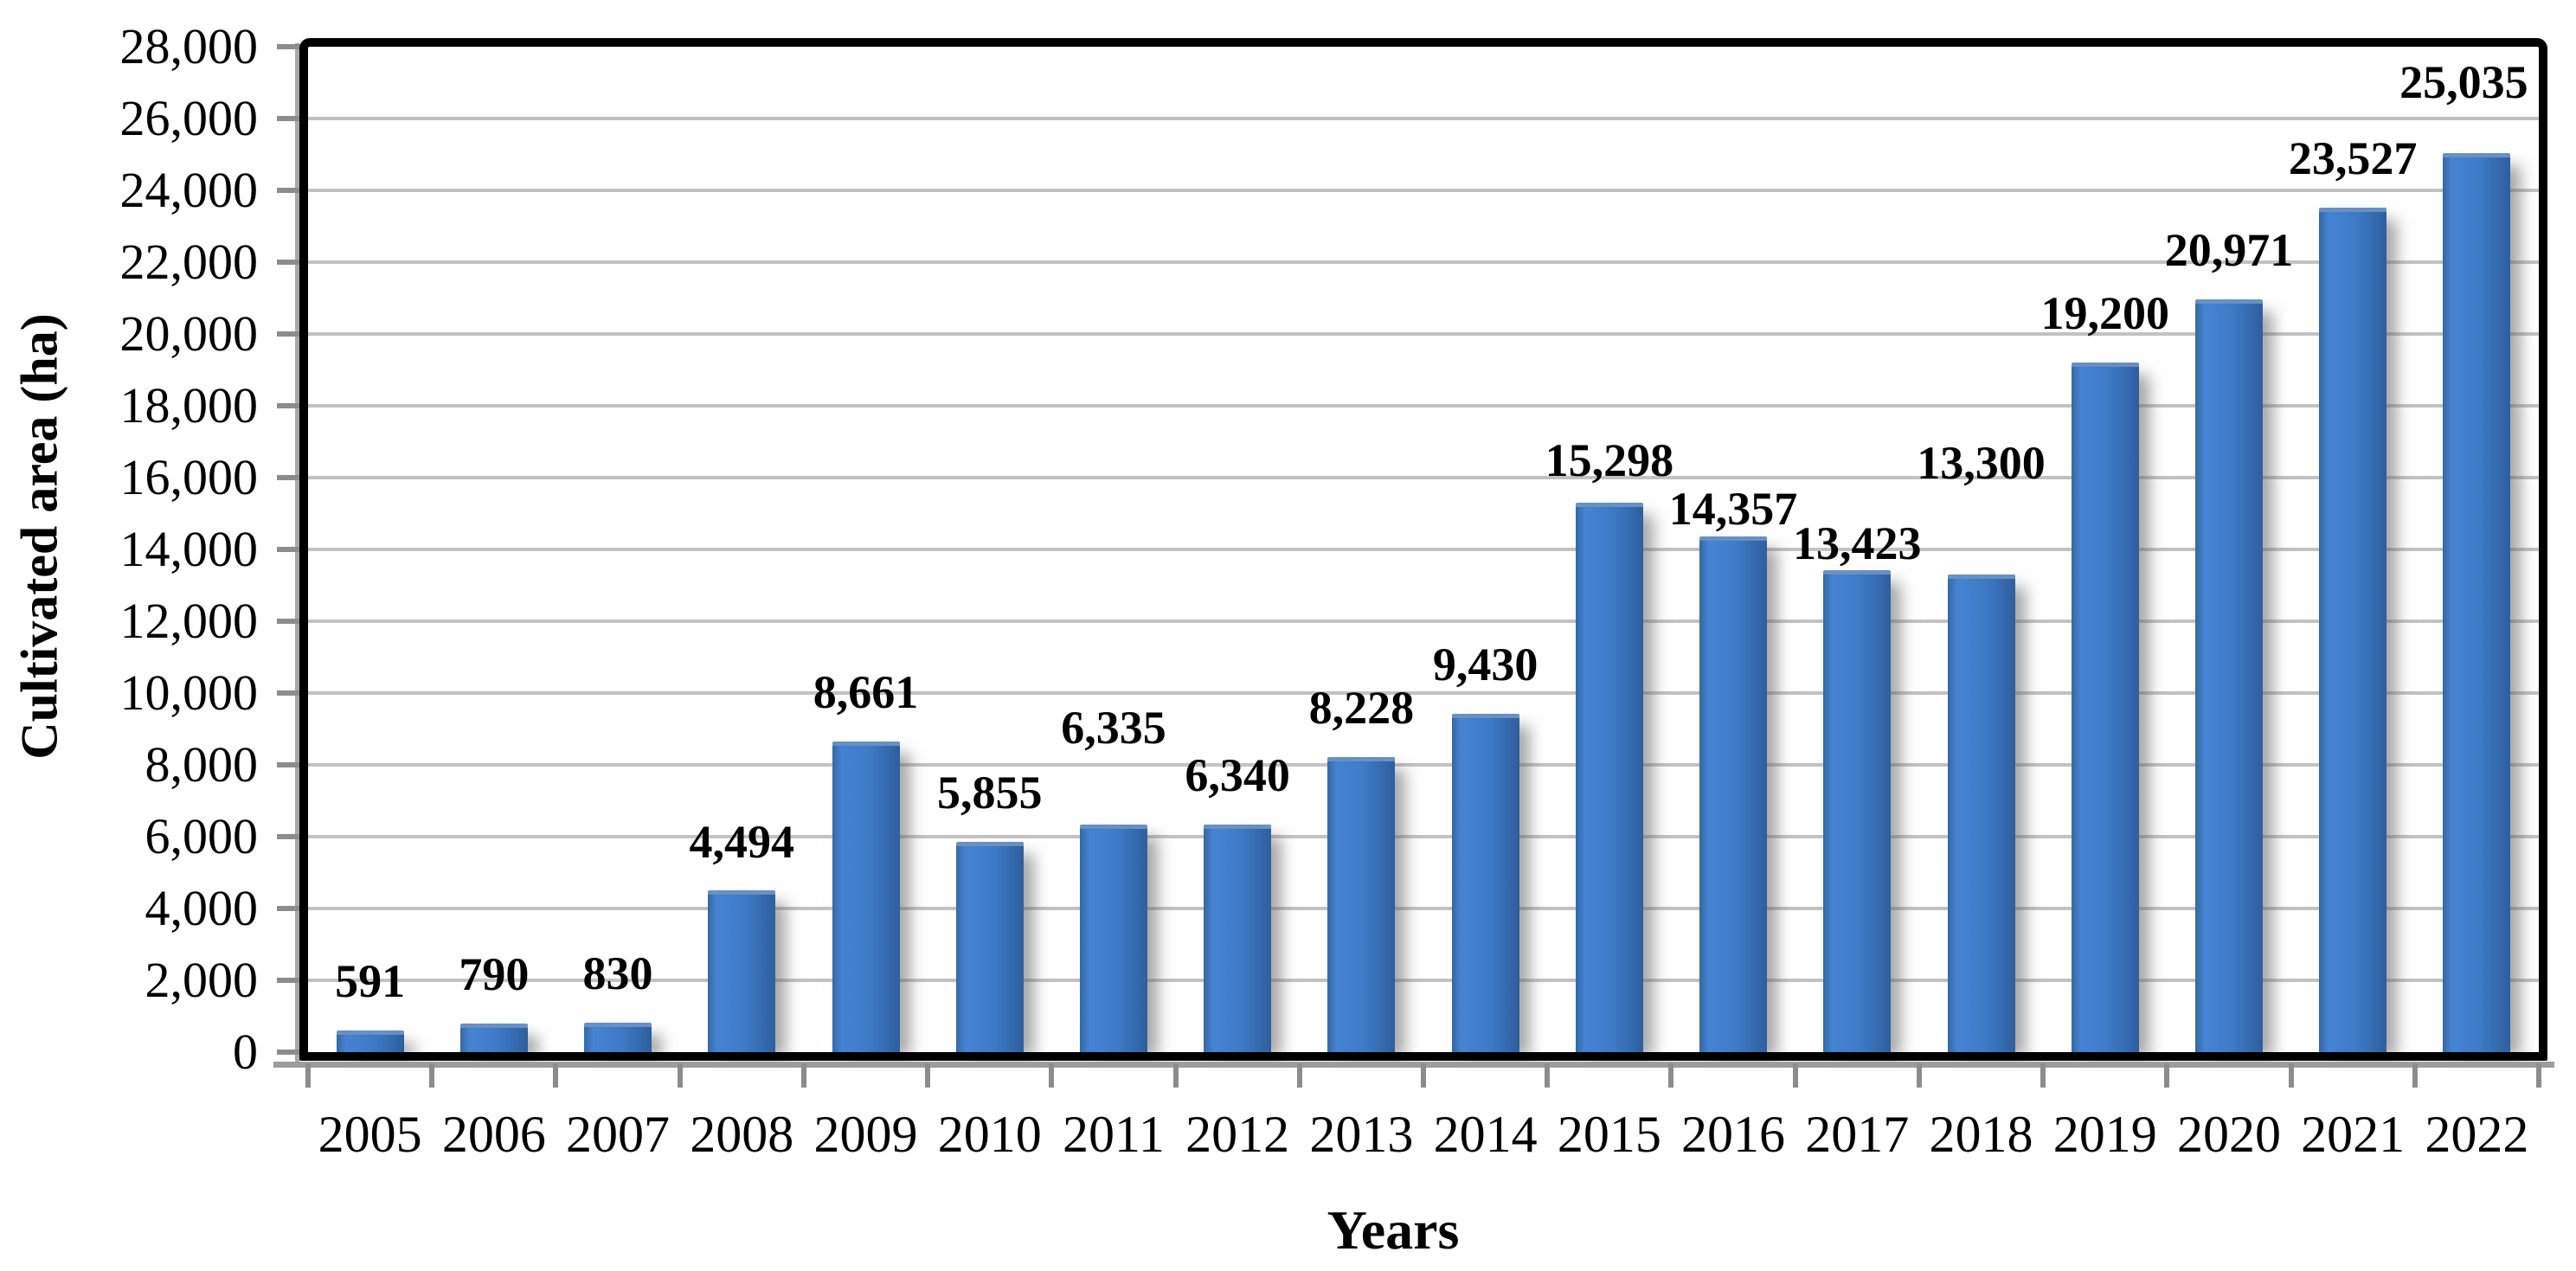 The width and height of the screenshot is (2576, 1271). Describe the element at coordinates (2353, 158) in the screenshot. I see `bar-value-label: 23,527` at that location.